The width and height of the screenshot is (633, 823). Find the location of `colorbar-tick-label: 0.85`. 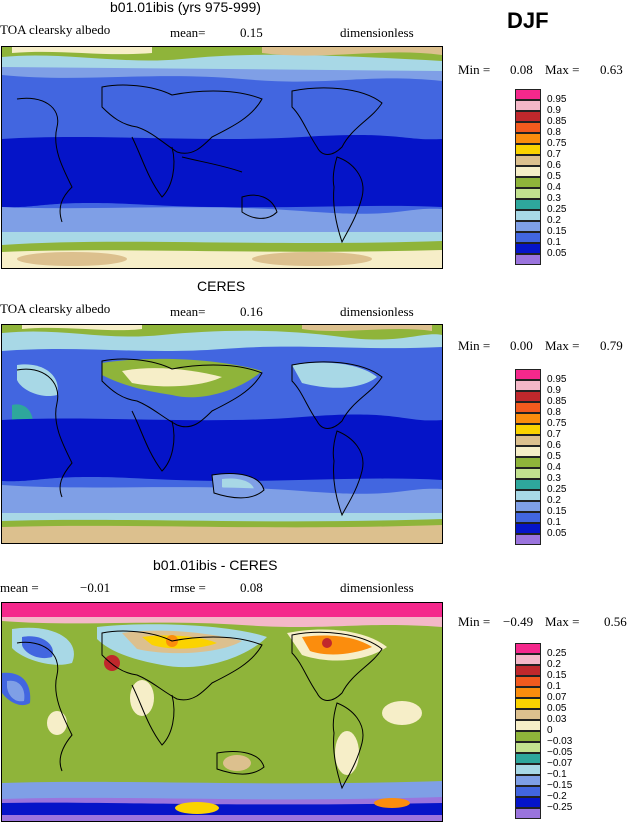

colorbar-tick-label: 0.85 is located at coordinates (557, 121).